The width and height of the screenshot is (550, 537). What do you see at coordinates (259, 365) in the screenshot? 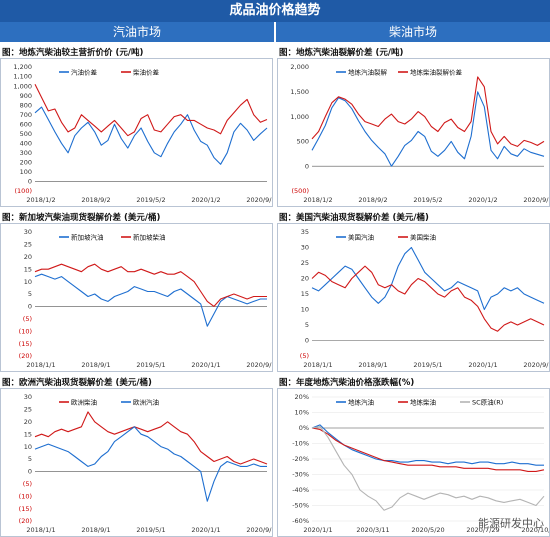
I see `x-tick-label: 2020/9/1` at bounding box center [259, 365].